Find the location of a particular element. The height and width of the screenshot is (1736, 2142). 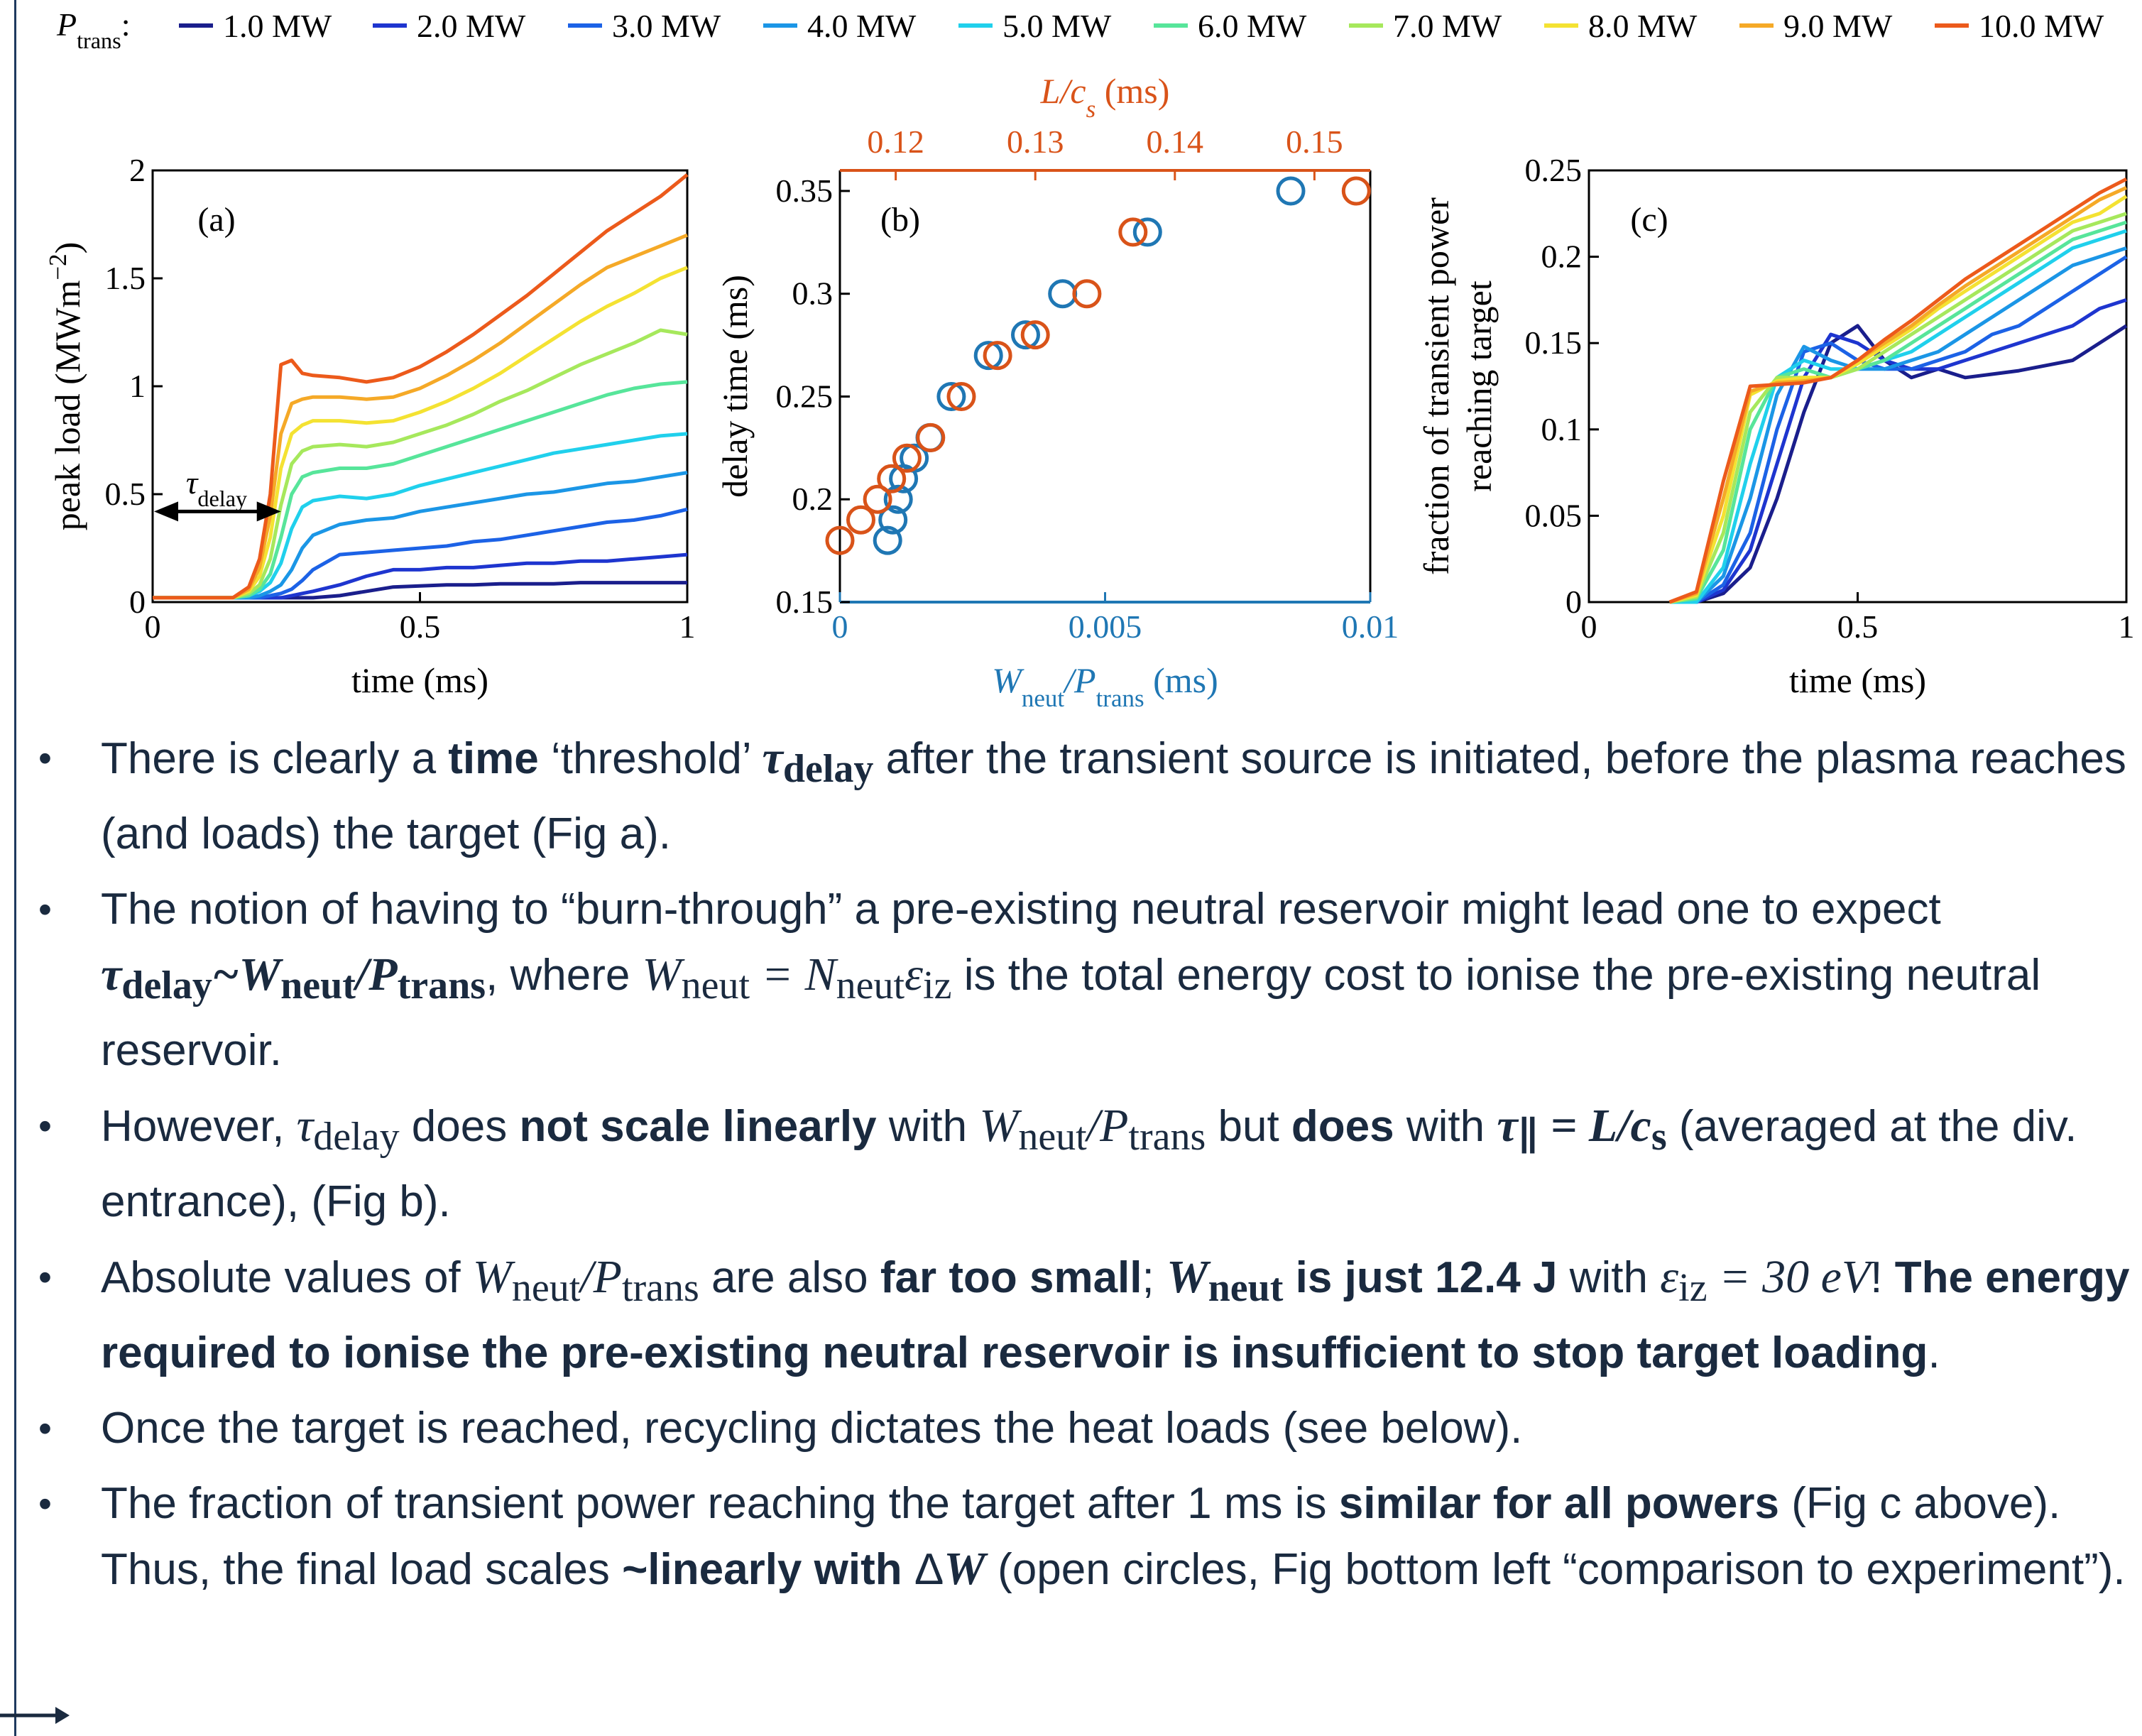

top-tick-label: 0.15 is located at coordinates (1314, 142).